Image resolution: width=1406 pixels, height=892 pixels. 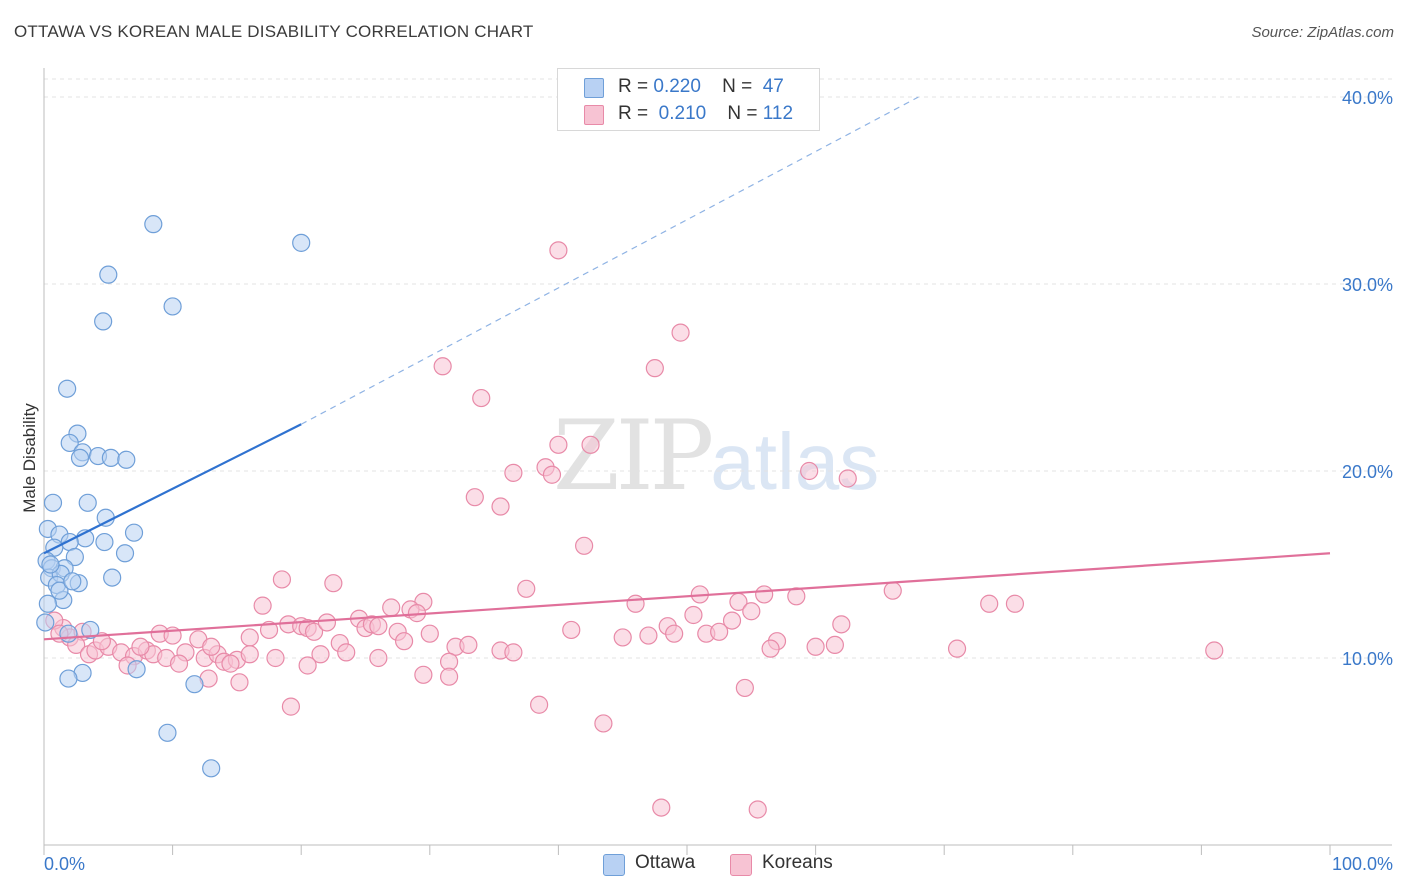 I want to click on koreans-legend-label: Koreans, so click(x=797, y=862).